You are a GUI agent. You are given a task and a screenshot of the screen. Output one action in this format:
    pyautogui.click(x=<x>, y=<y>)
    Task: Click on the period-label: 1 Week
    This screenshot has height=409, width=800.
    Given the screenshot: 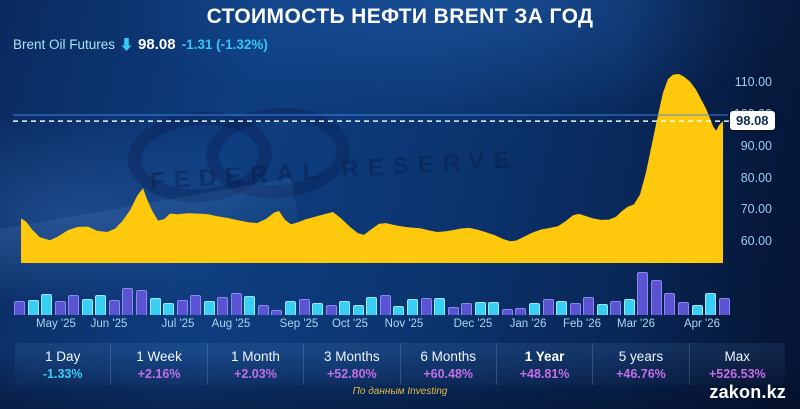 What is the action you would take?
    pyautogui.click(x=159, y=356)
    